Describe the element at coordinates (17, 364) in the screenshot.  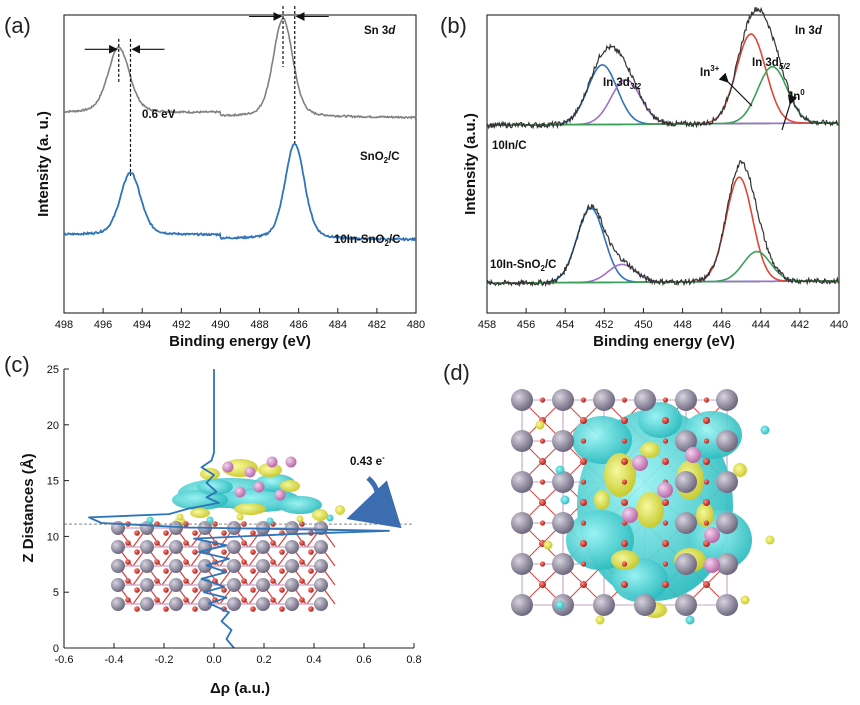
I see `panel-label-c: (c)` at that location.